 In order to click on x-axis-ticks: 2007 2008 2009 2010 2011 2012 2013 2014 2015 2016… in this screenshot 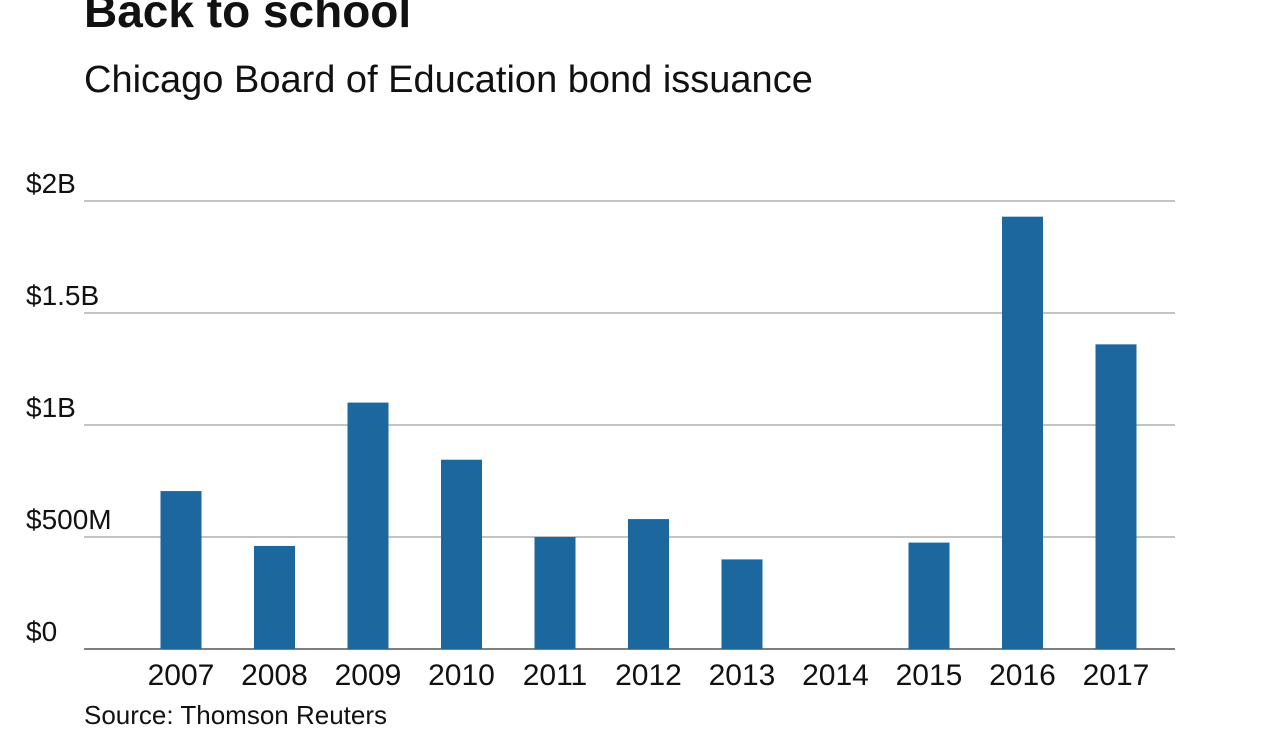, I will do `click(649, 675)`.